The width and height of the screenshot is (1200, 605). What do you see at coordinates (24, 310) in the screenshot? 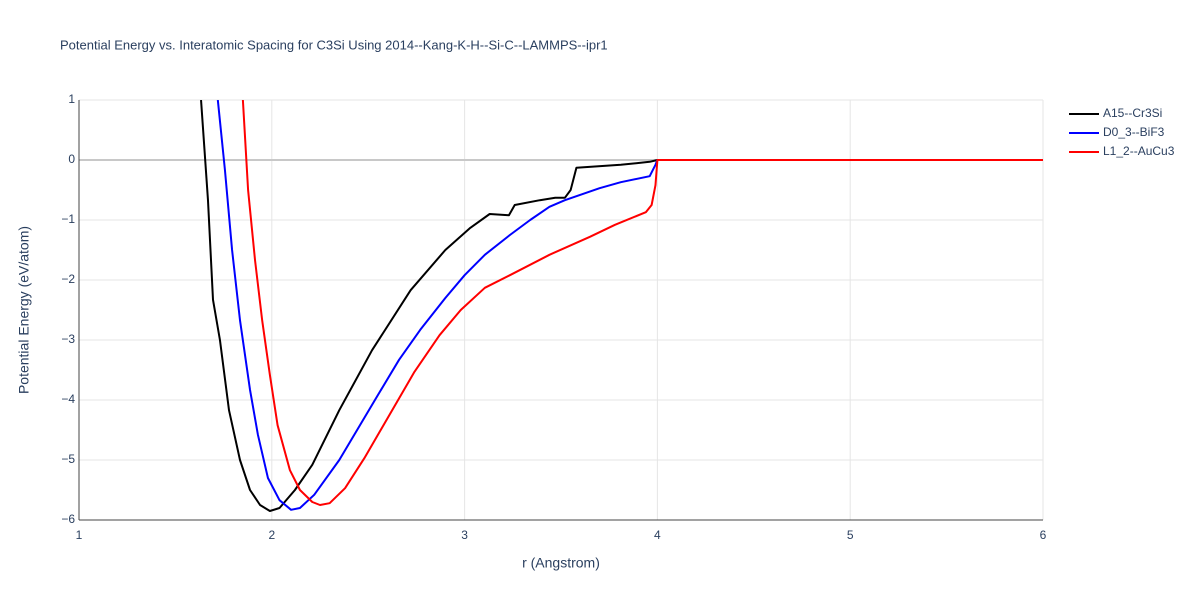
I see `y-axis-label: Potential Energy (eV/atom)` at bounding box center [24, 310].